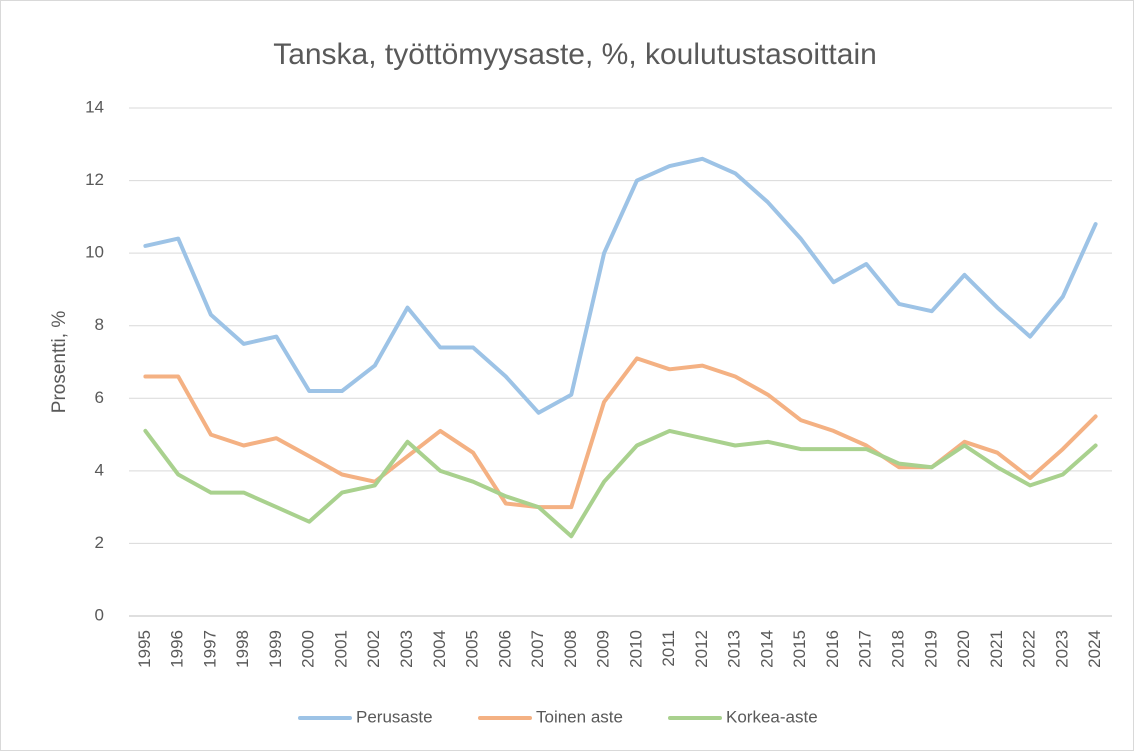 This screenshot has height=751, width=1134. I want to click on x-tick-label: 2007, so click(537, 649).